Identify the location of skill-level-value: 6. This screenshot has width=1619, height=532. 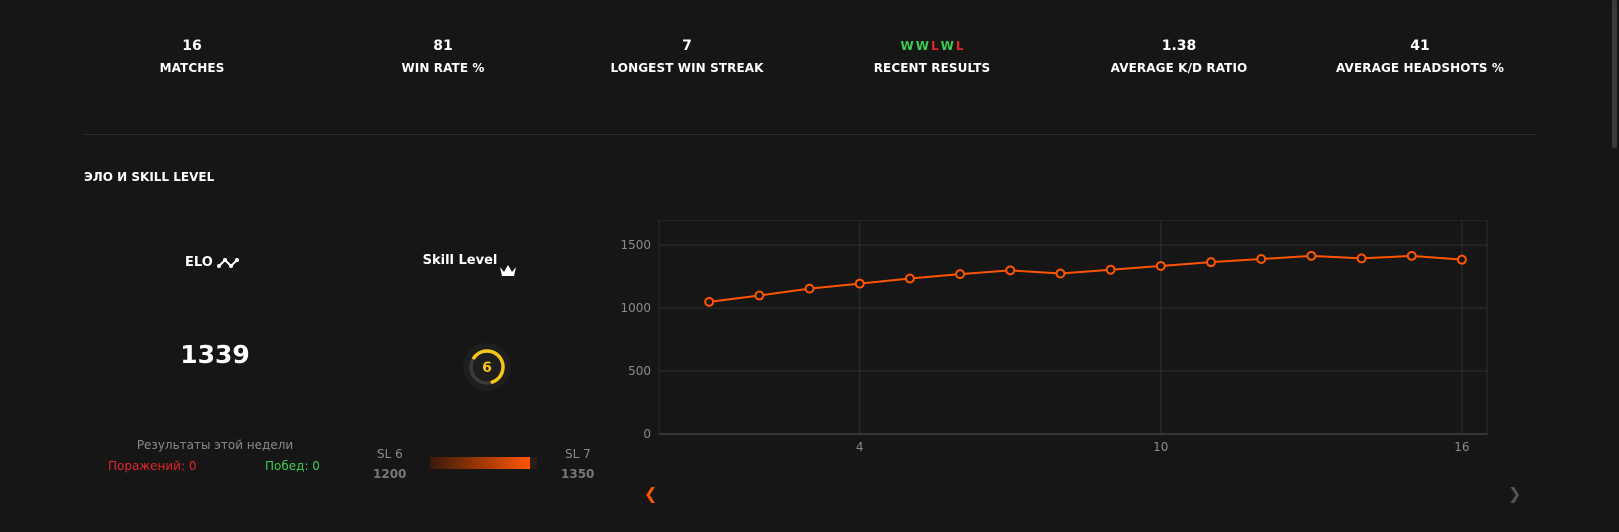
(487, 368).